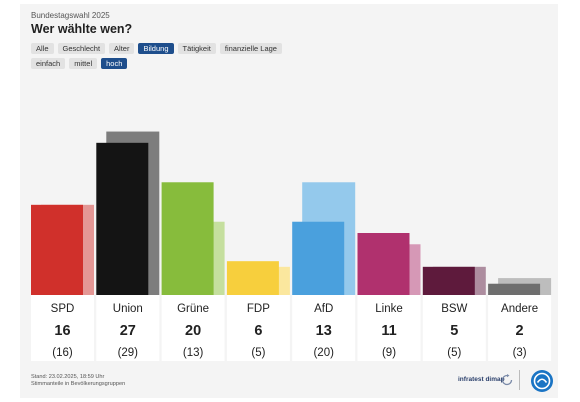 This screenshot has height=402, width=580. I want to click on filter-chip-hoch: hoch, so click(114, 63).